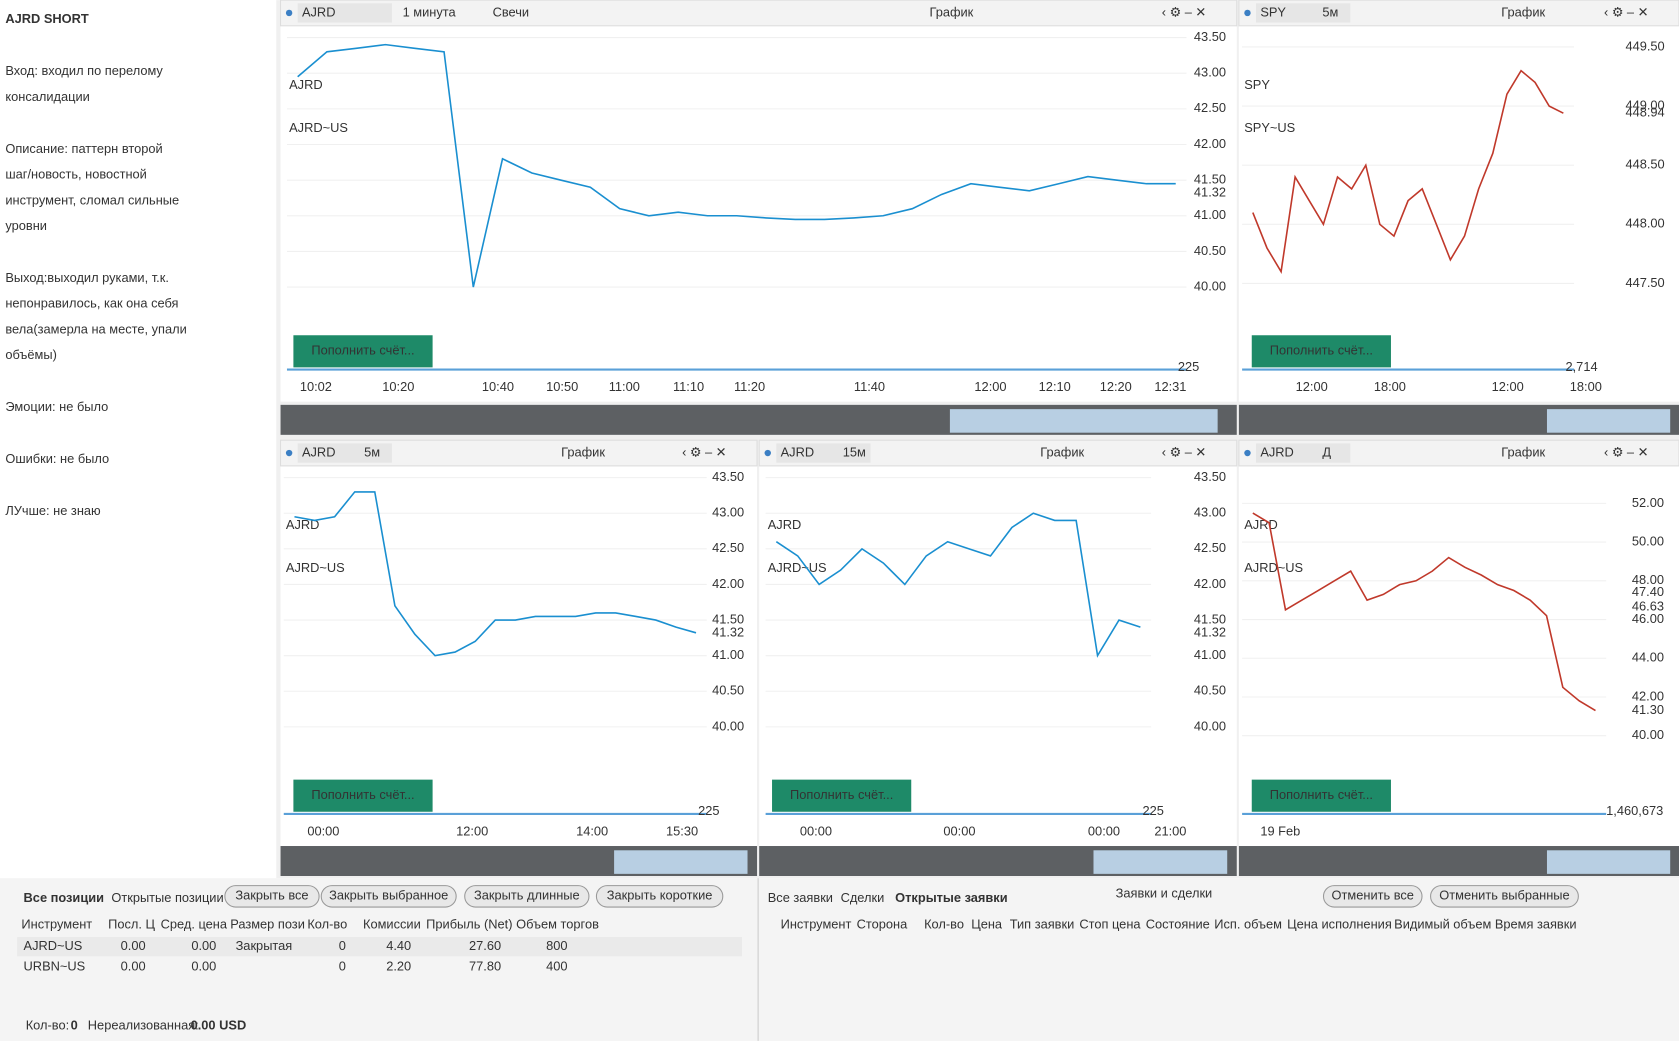 This screenshot has width=1679, height=1046. What do you see at coordinates (1508, 386) in the screenshot?
I see `x-tick-label: 12:00` at bounding box center [1508, 386].